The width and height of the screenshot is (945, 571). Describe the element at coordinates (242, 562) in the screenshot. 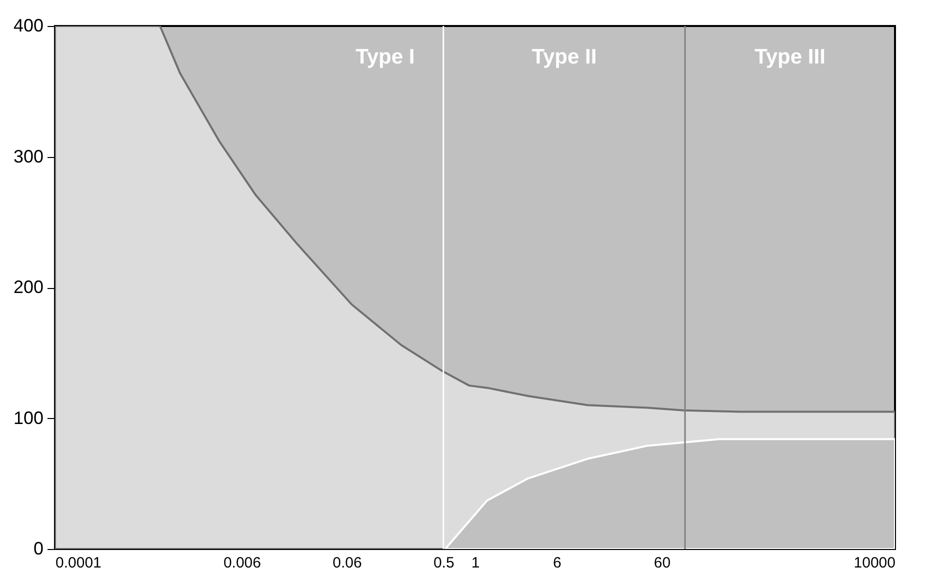

I see `x-tick-label: 0.006` at that location.